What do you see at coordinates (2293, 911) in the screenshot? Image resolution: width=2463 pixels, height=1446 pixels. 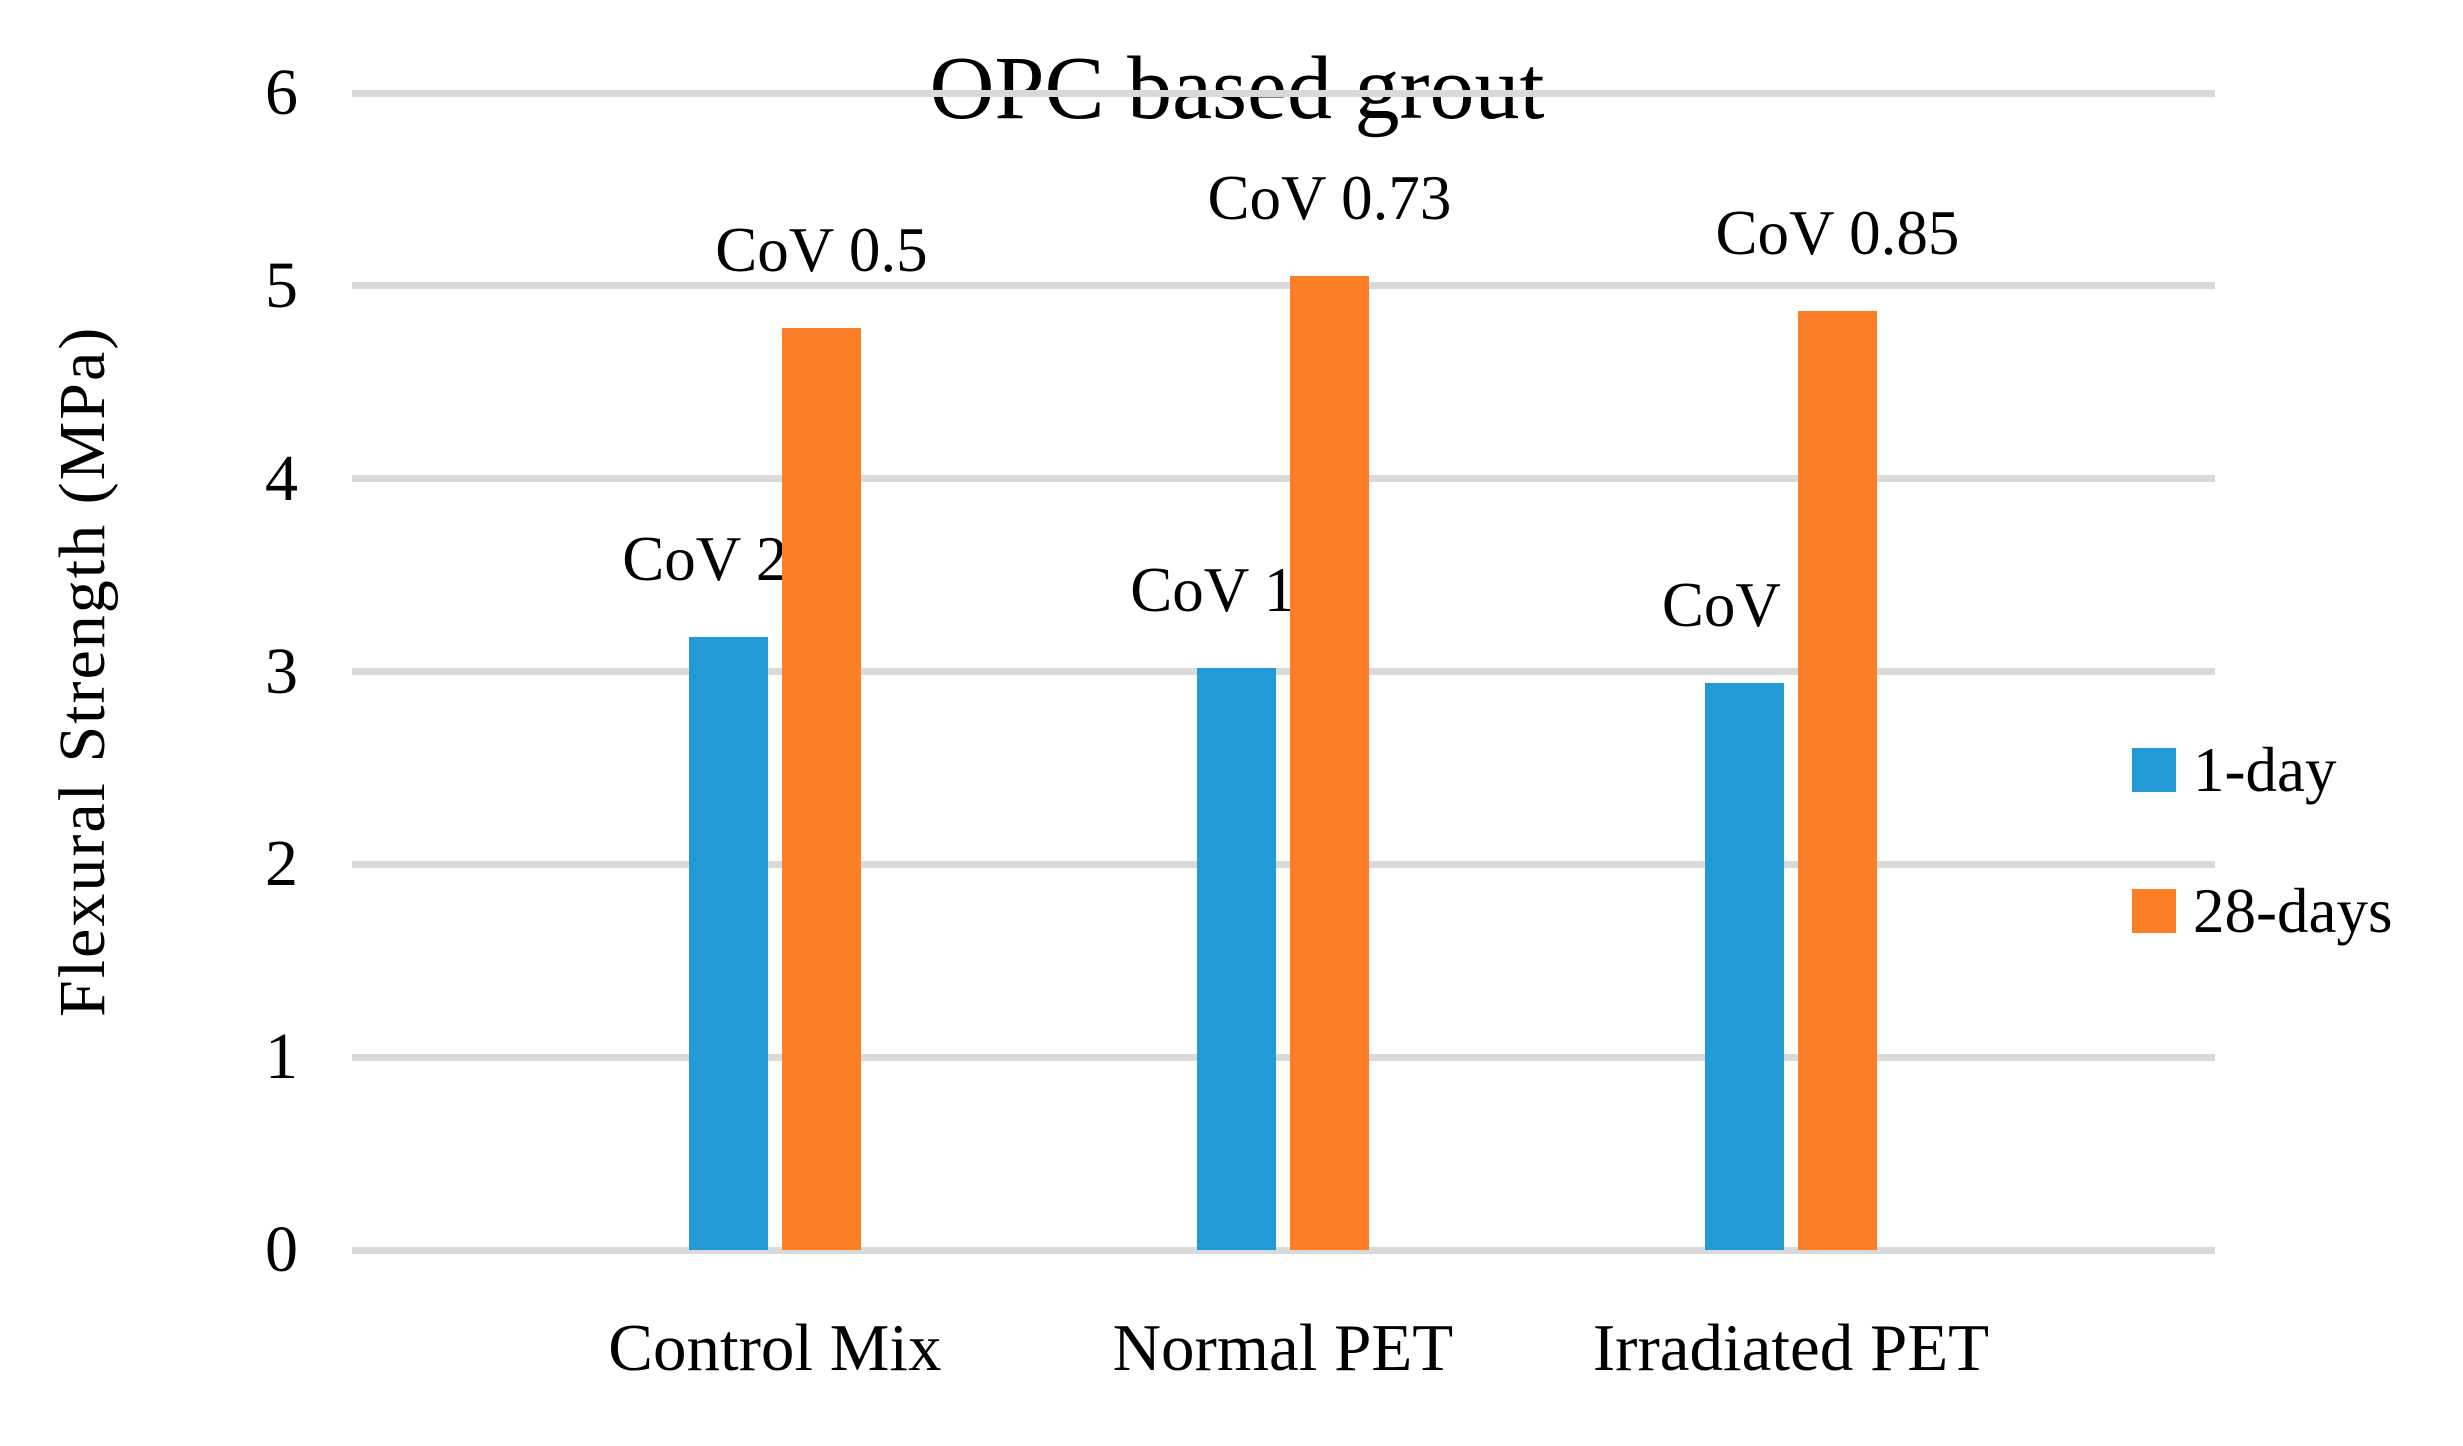 I see `legend-label-28-days: 28-days` at bounding box center [2293, 911].